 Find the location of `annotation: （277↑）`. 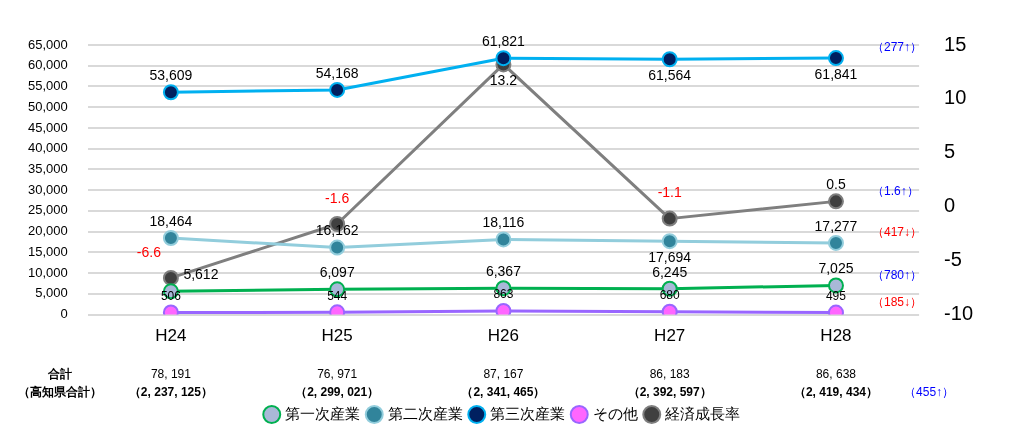

annotation: （277↑） is located at coordinates (896, 47).